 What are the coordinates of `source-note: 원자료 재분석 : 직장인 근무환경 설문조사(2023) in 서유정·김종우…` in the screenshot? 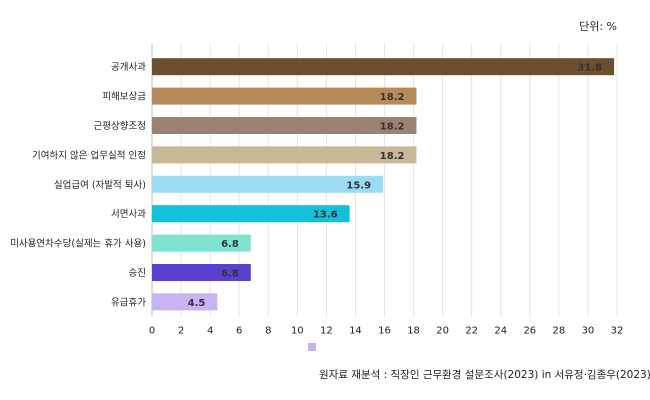 It's located at (484, 374).